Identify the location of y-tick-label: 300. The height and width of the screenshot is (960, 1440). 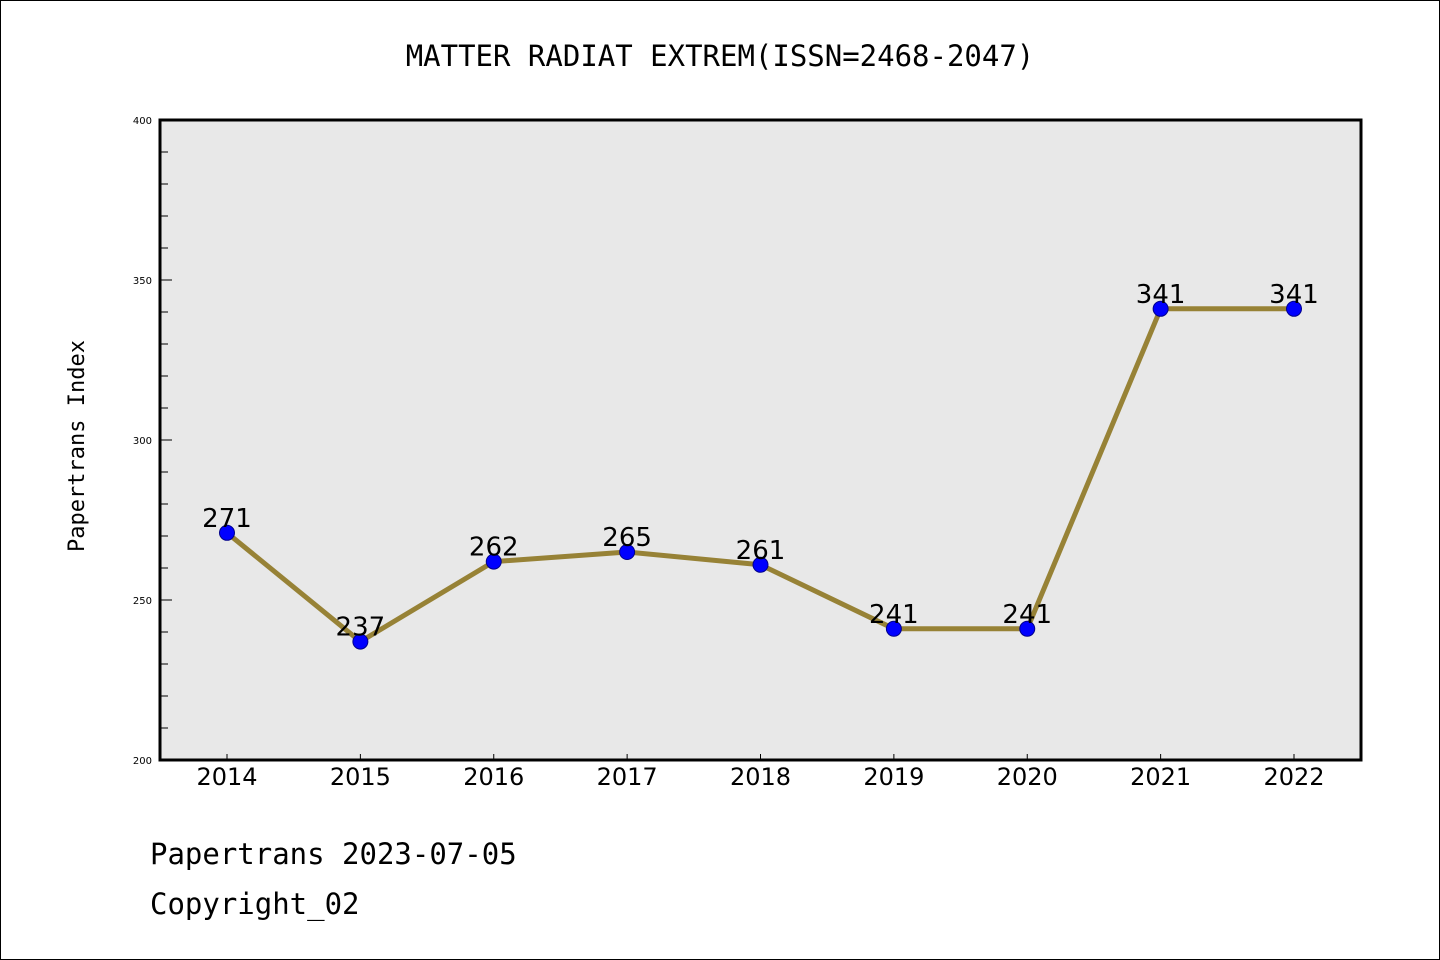
(142, 441).